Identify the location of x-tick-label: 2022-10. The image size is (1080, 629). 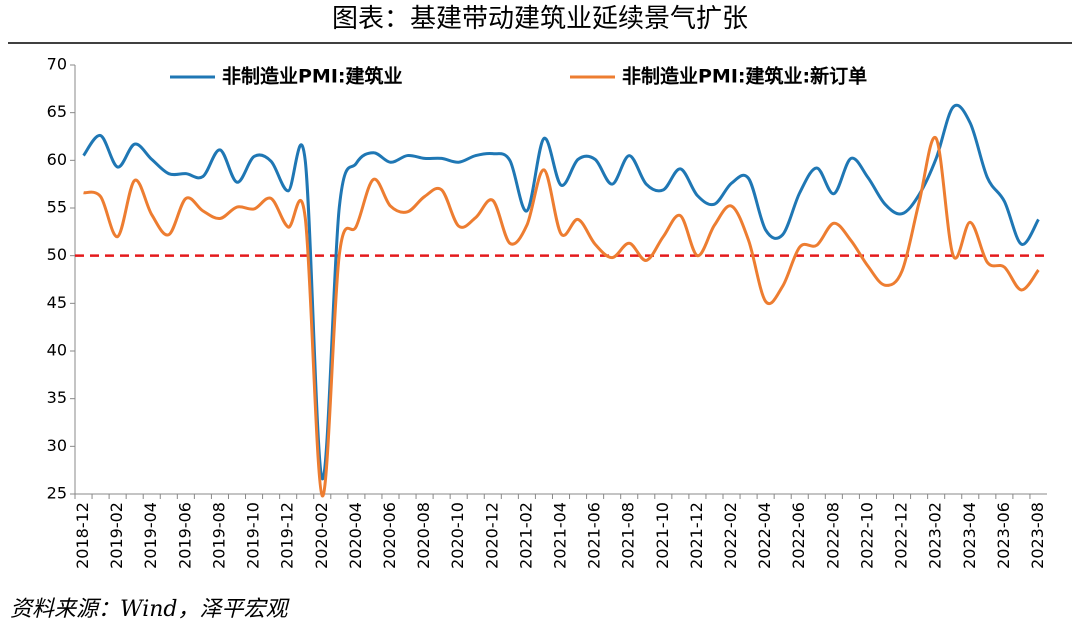
(866, 535).